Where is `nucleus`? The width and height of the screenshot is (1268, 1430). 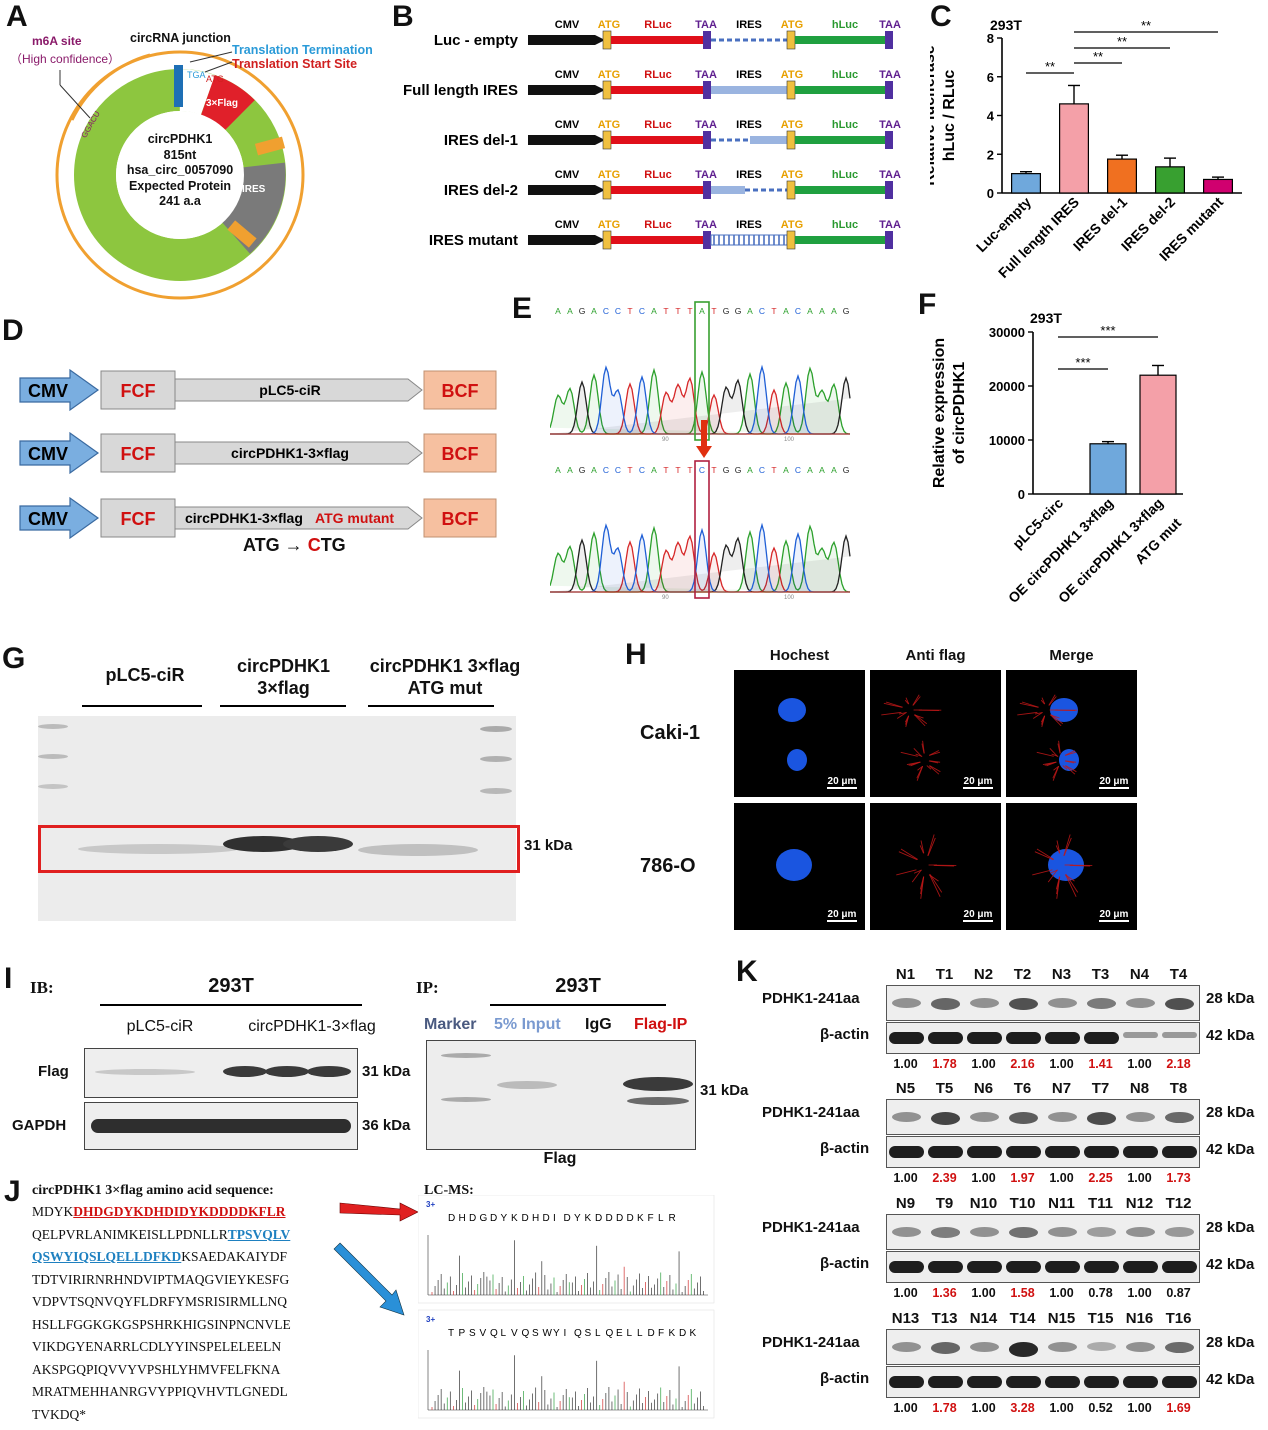 nucleus is located at coordinates (797, 760).